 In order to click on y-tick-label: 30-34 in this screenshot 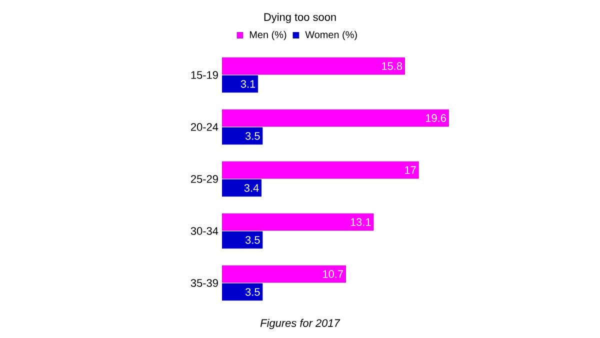, I will do `click(204, 231)`.